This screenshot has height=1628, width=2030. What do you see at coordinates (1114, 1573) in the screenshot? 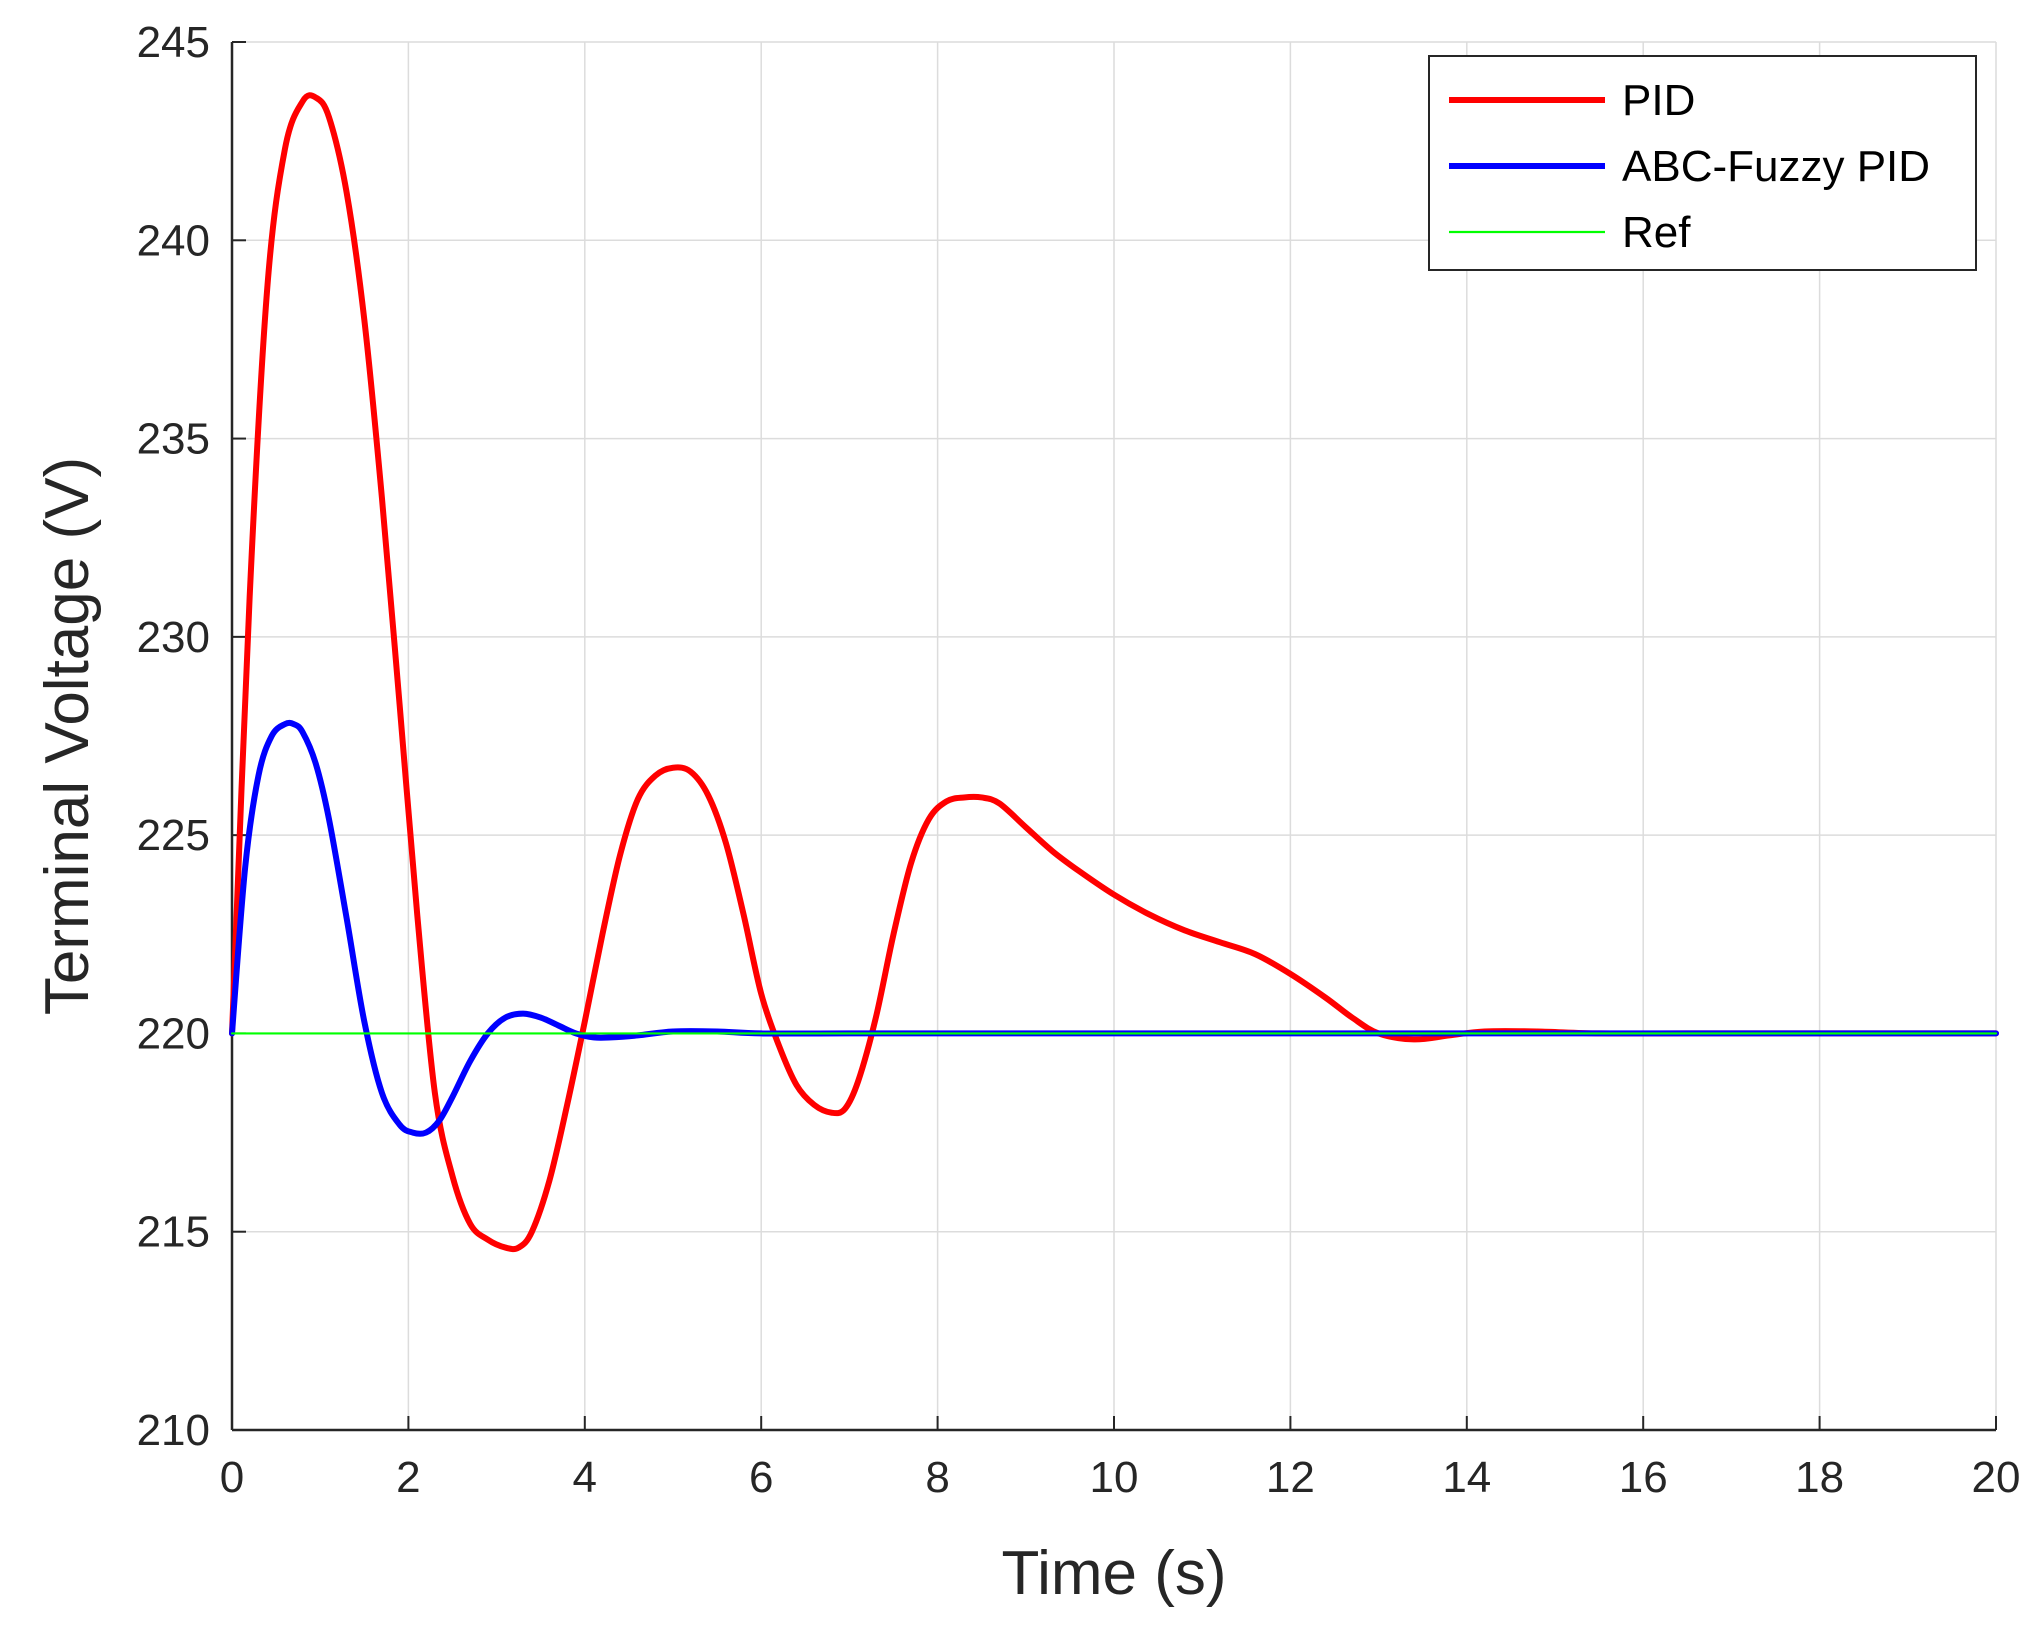
I see `x-axis-label: Time (s)` at bounding box center [1114, 1573].